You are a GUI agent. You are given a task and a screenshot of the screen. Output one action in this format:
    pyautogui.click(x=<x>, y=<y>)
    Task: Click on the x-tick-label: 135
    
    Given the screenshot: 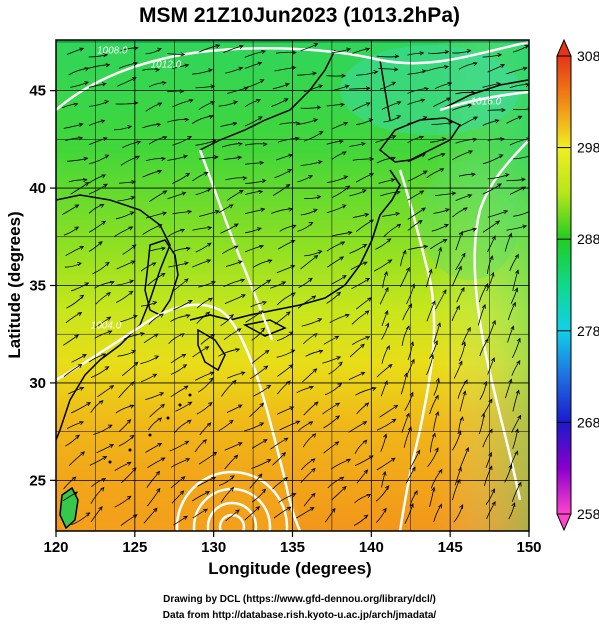 What is the action you would take?
    pyautogui.click(x=292, y=547)
    